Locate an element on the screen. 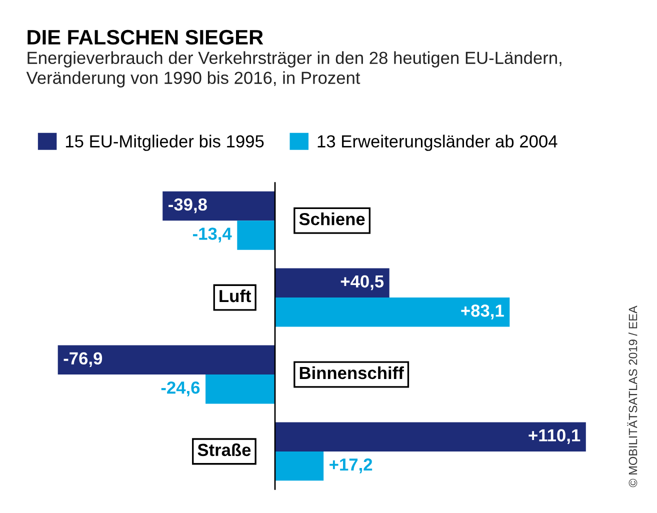 This screenshot has width=657, height=513. y-tick-label: Schiene is located at coordinates (332, 219).